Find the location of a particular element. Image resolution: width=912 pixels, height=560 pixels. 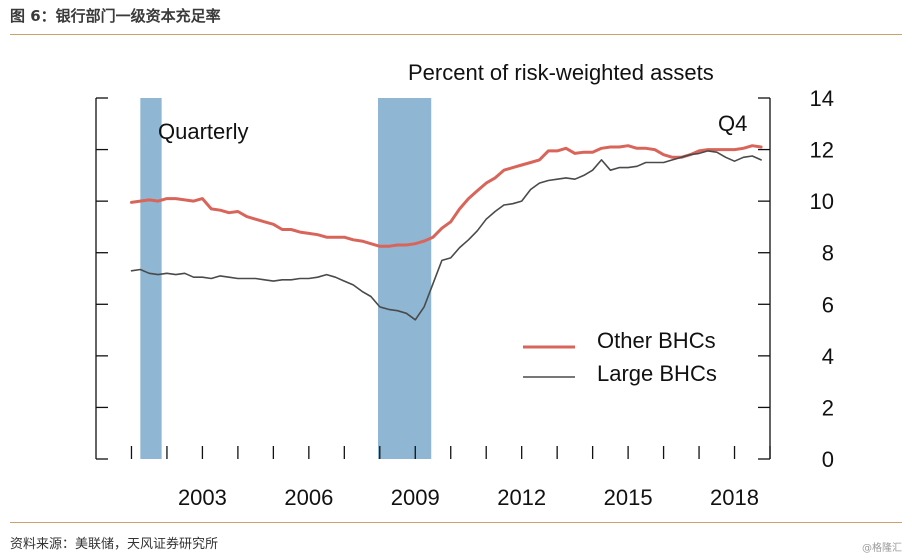

y-tick-label-14: 14 is located at coordinates (822, 98).